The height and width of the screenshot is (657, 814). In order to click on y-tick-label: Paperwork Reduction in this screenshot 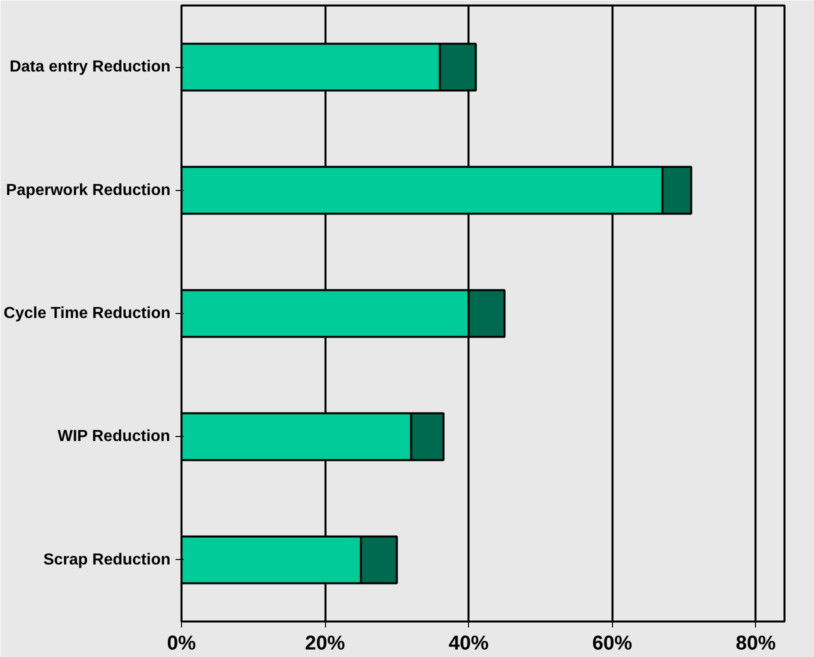, I will do `click(88, 190)`.